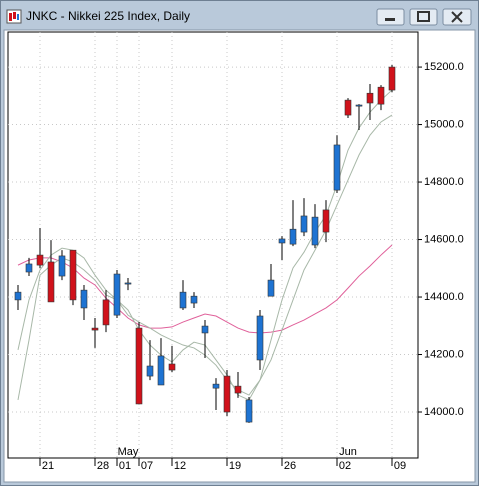 This screenshot has width=479, height=486. I want to click on y-tick-label: 15200.0, so click(444, 67).